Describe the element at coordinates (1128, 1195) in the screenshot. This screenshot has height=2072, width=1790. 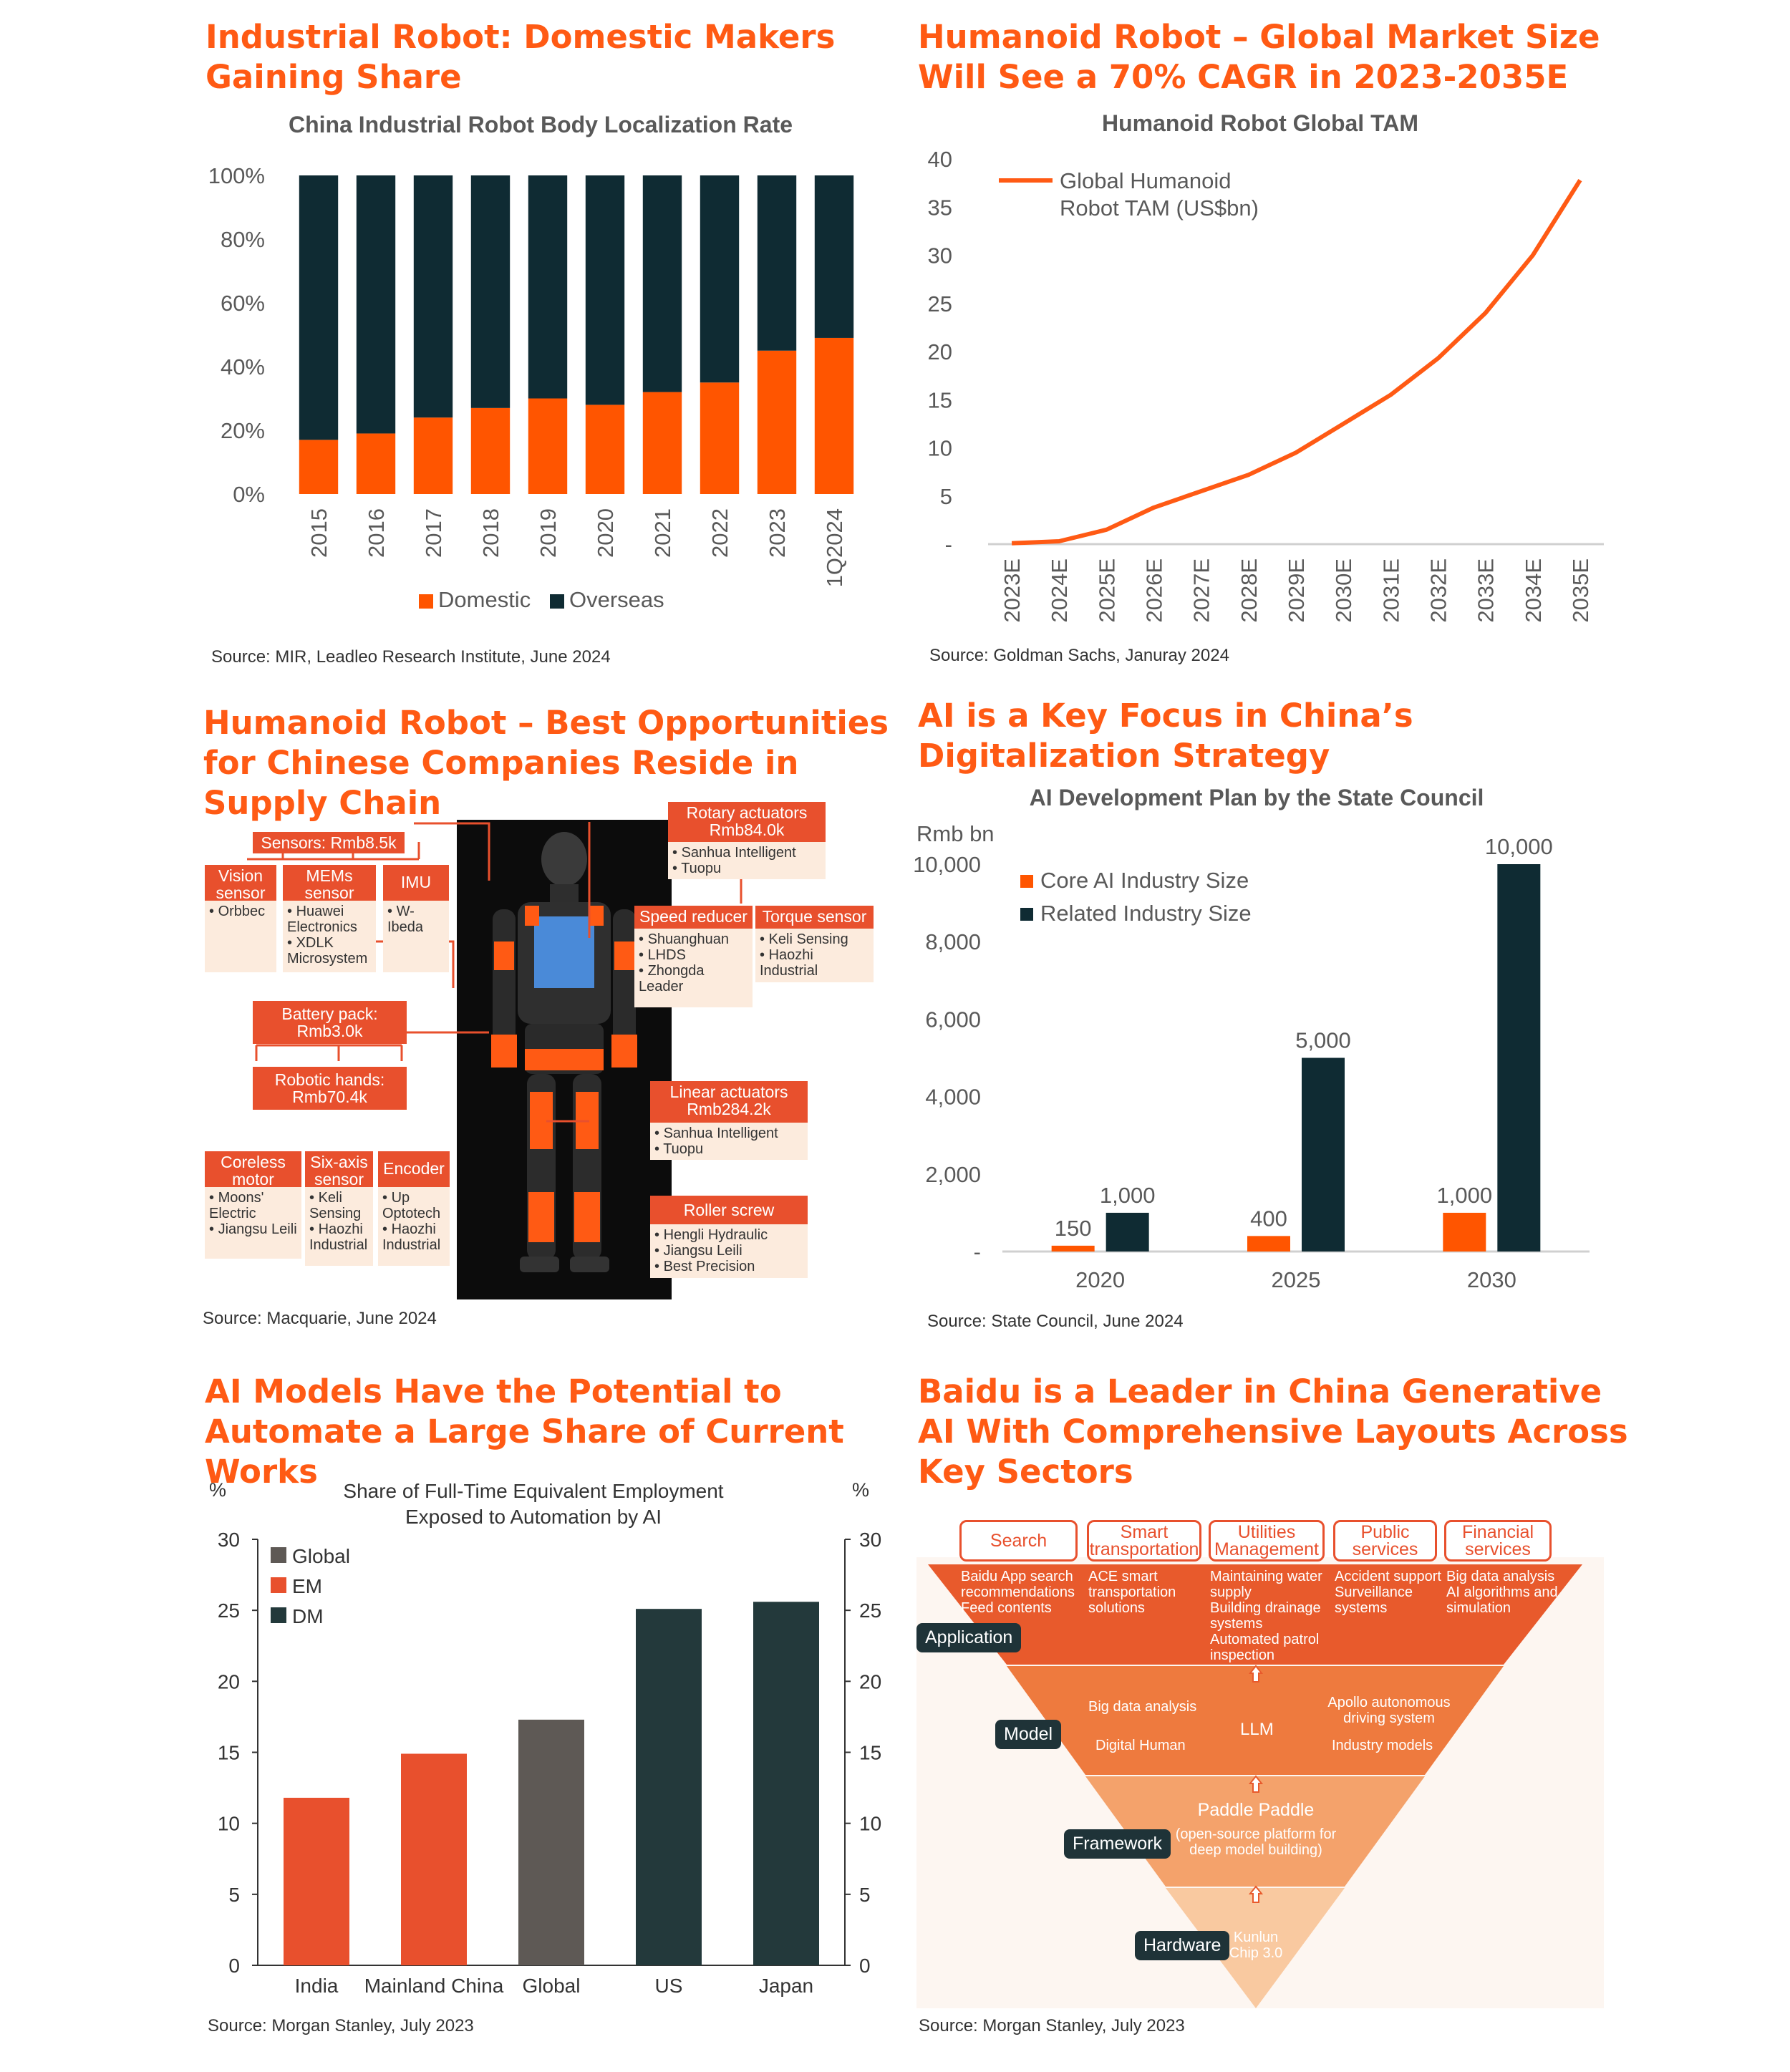
I see `chart3-data-label: 1,000` at that location.